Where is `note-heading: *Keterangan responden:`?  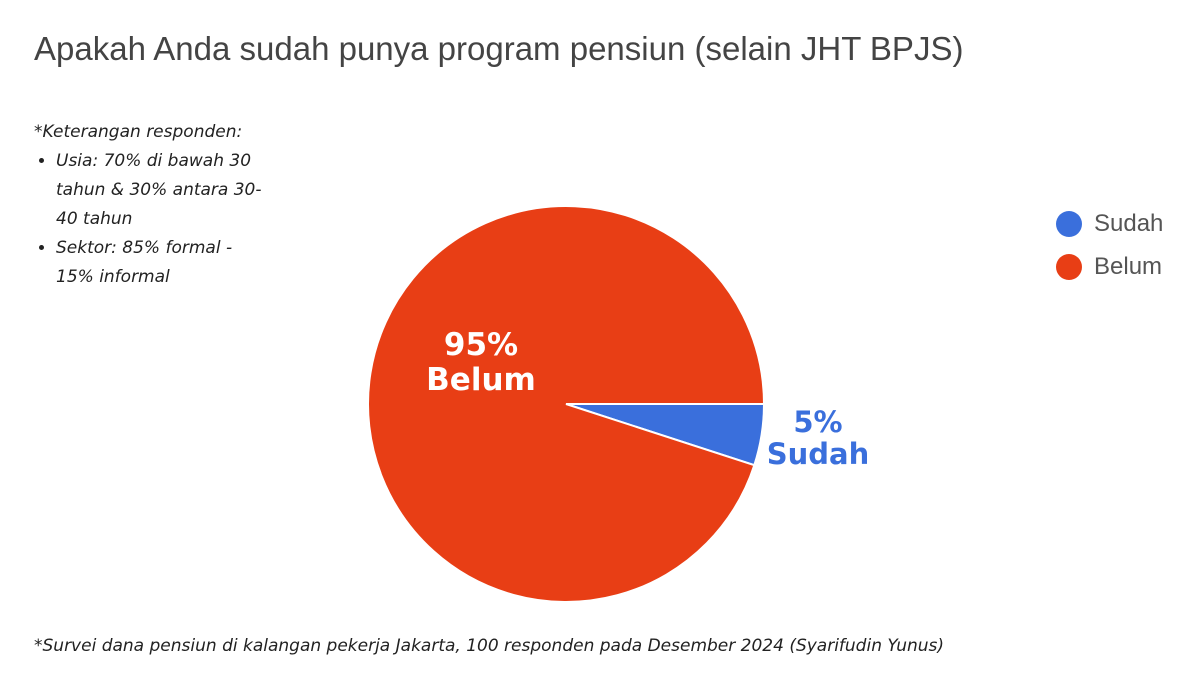
note-heading: *Keterangan responden: is located at coordinates (138, 132).